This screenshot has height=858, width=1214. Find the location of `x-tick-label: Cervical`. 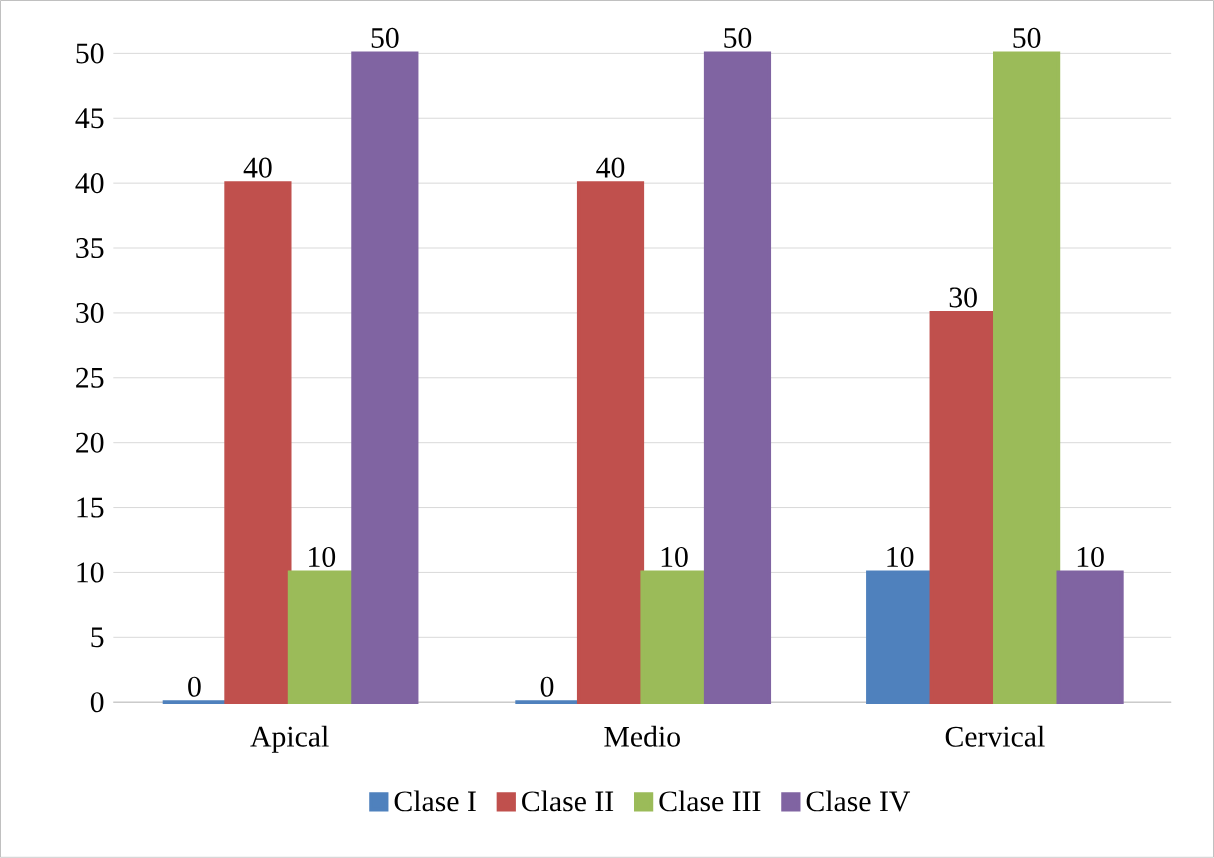

x-tick-label: Cervical is located at coordinates (995, 736).